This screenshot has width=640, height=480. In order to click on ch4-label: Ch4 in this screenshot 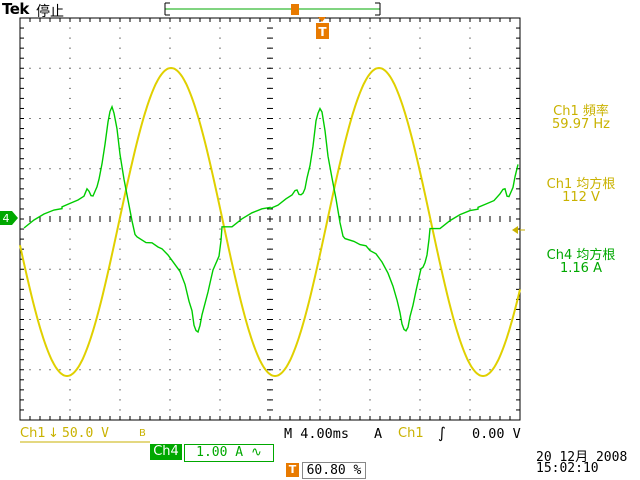, I will do `click(166, 452)`.